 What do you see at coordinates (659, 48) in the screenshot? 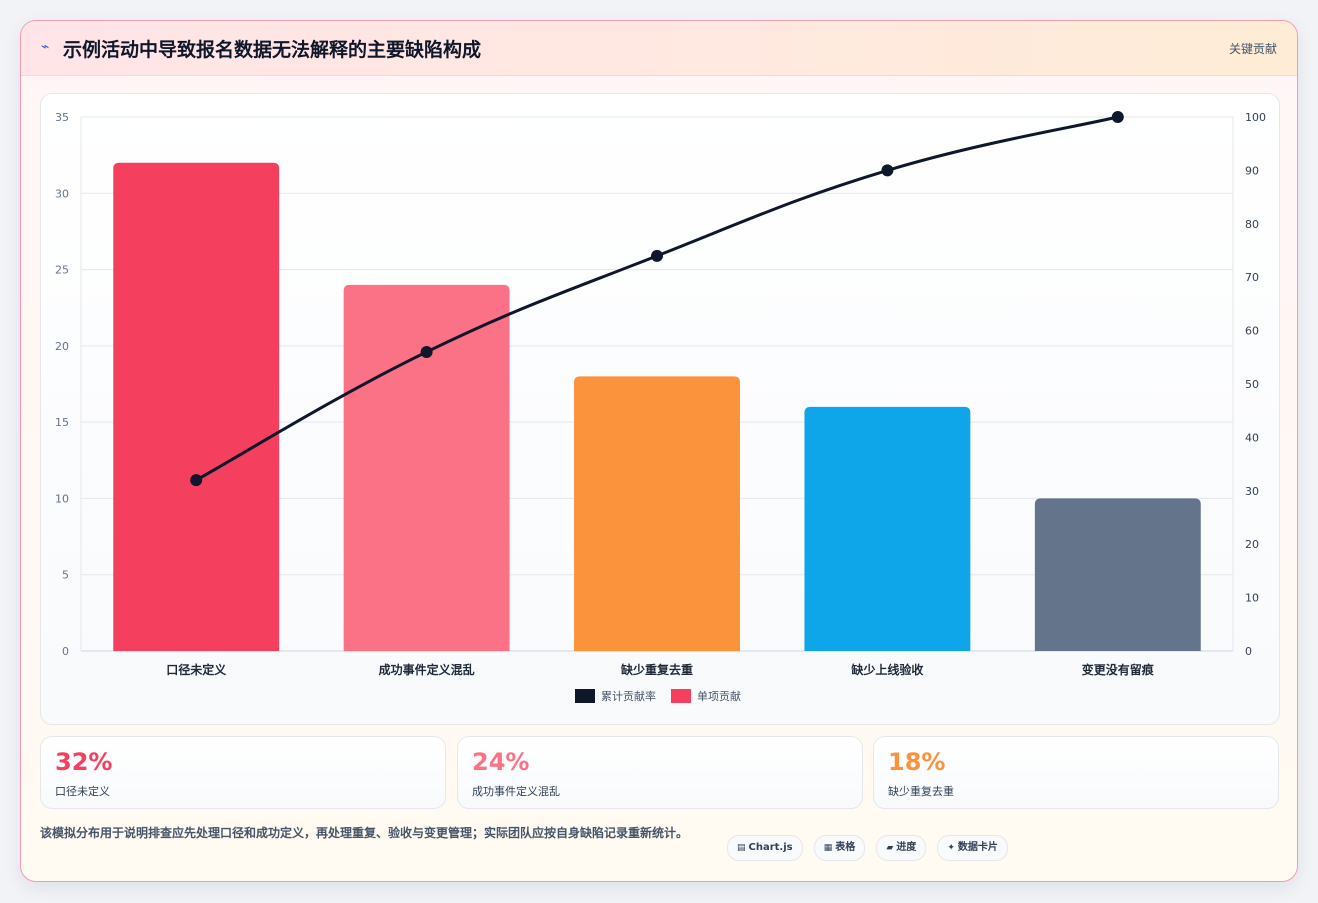
I see `card-header: ⌁ 示例活动中导致报名数据无法解释的主要缺陷构成 关键贡献` at bounding box center [659, 48].